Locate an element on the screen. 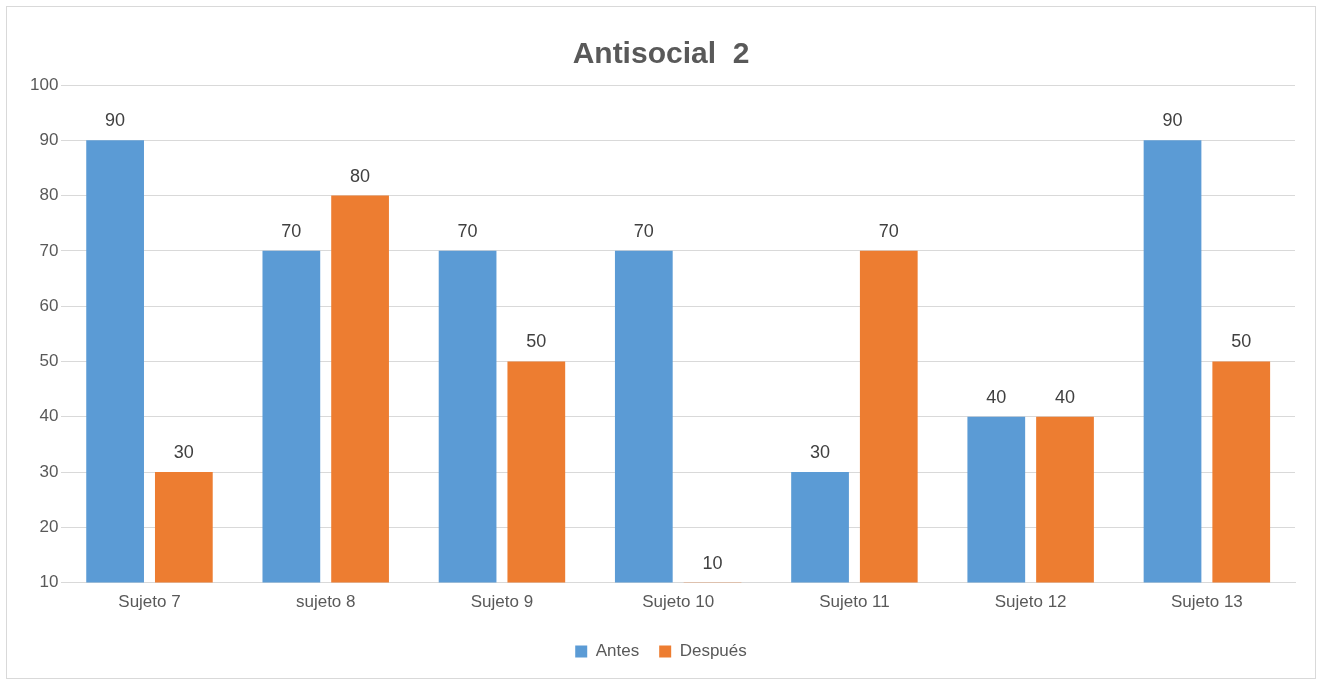  y-tick-label: 50 is located at coordinates (49, 361).